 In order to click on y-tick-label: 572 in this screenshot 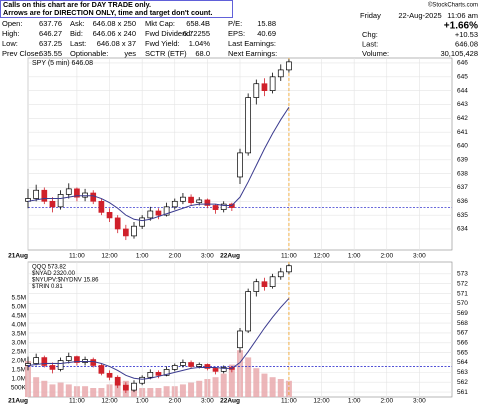, I will do `click(462, 283)`.